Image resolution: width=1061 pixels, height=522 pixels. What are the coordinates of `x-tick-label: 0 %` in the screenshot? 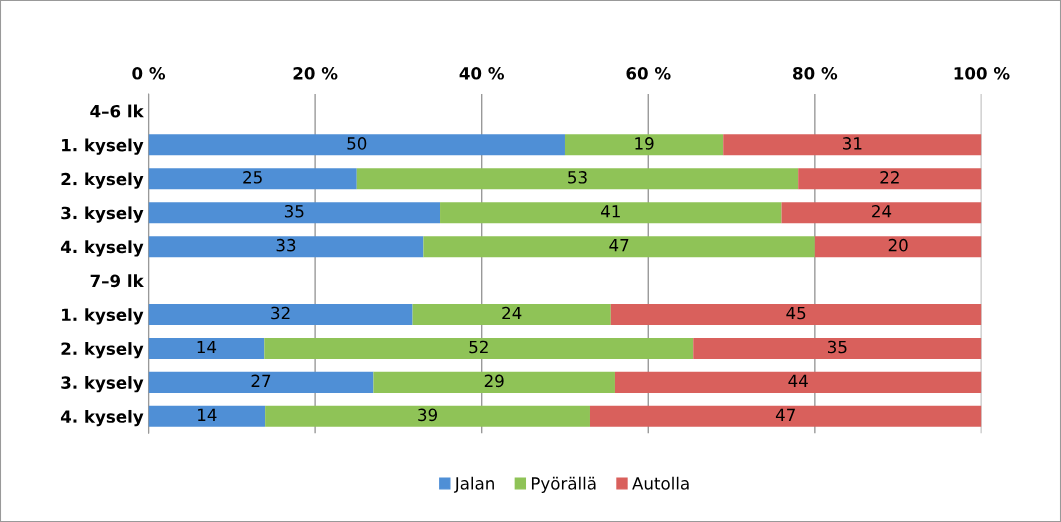 It's located at (149, 73).